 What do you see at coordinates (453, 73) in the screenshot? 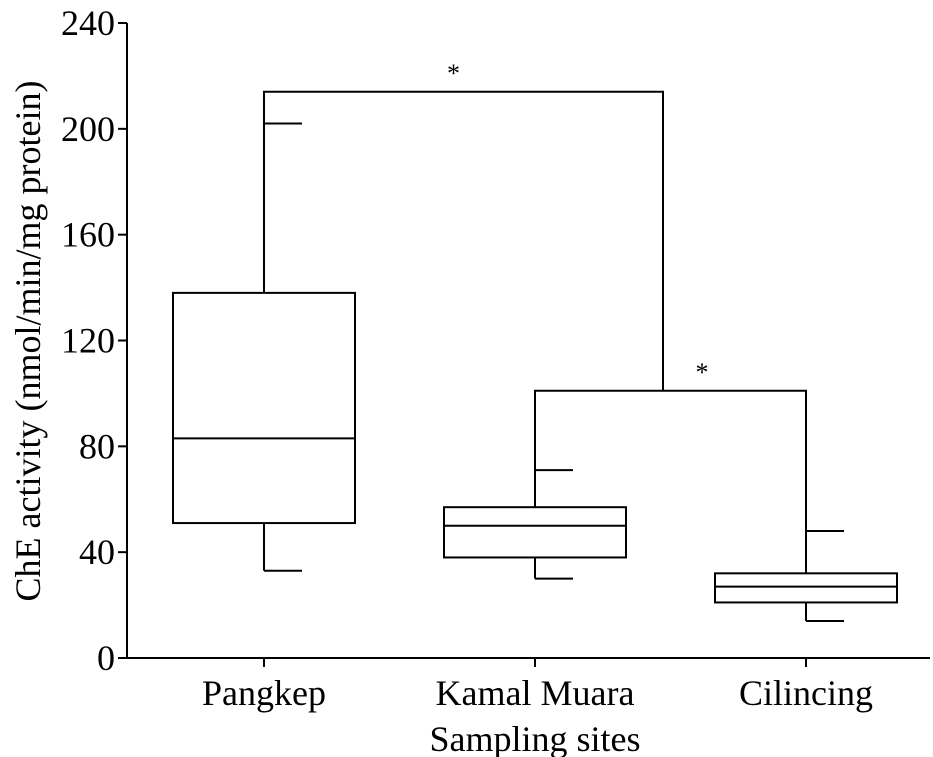
I see `significance-star-1: *` at bounding box center [453, 73].